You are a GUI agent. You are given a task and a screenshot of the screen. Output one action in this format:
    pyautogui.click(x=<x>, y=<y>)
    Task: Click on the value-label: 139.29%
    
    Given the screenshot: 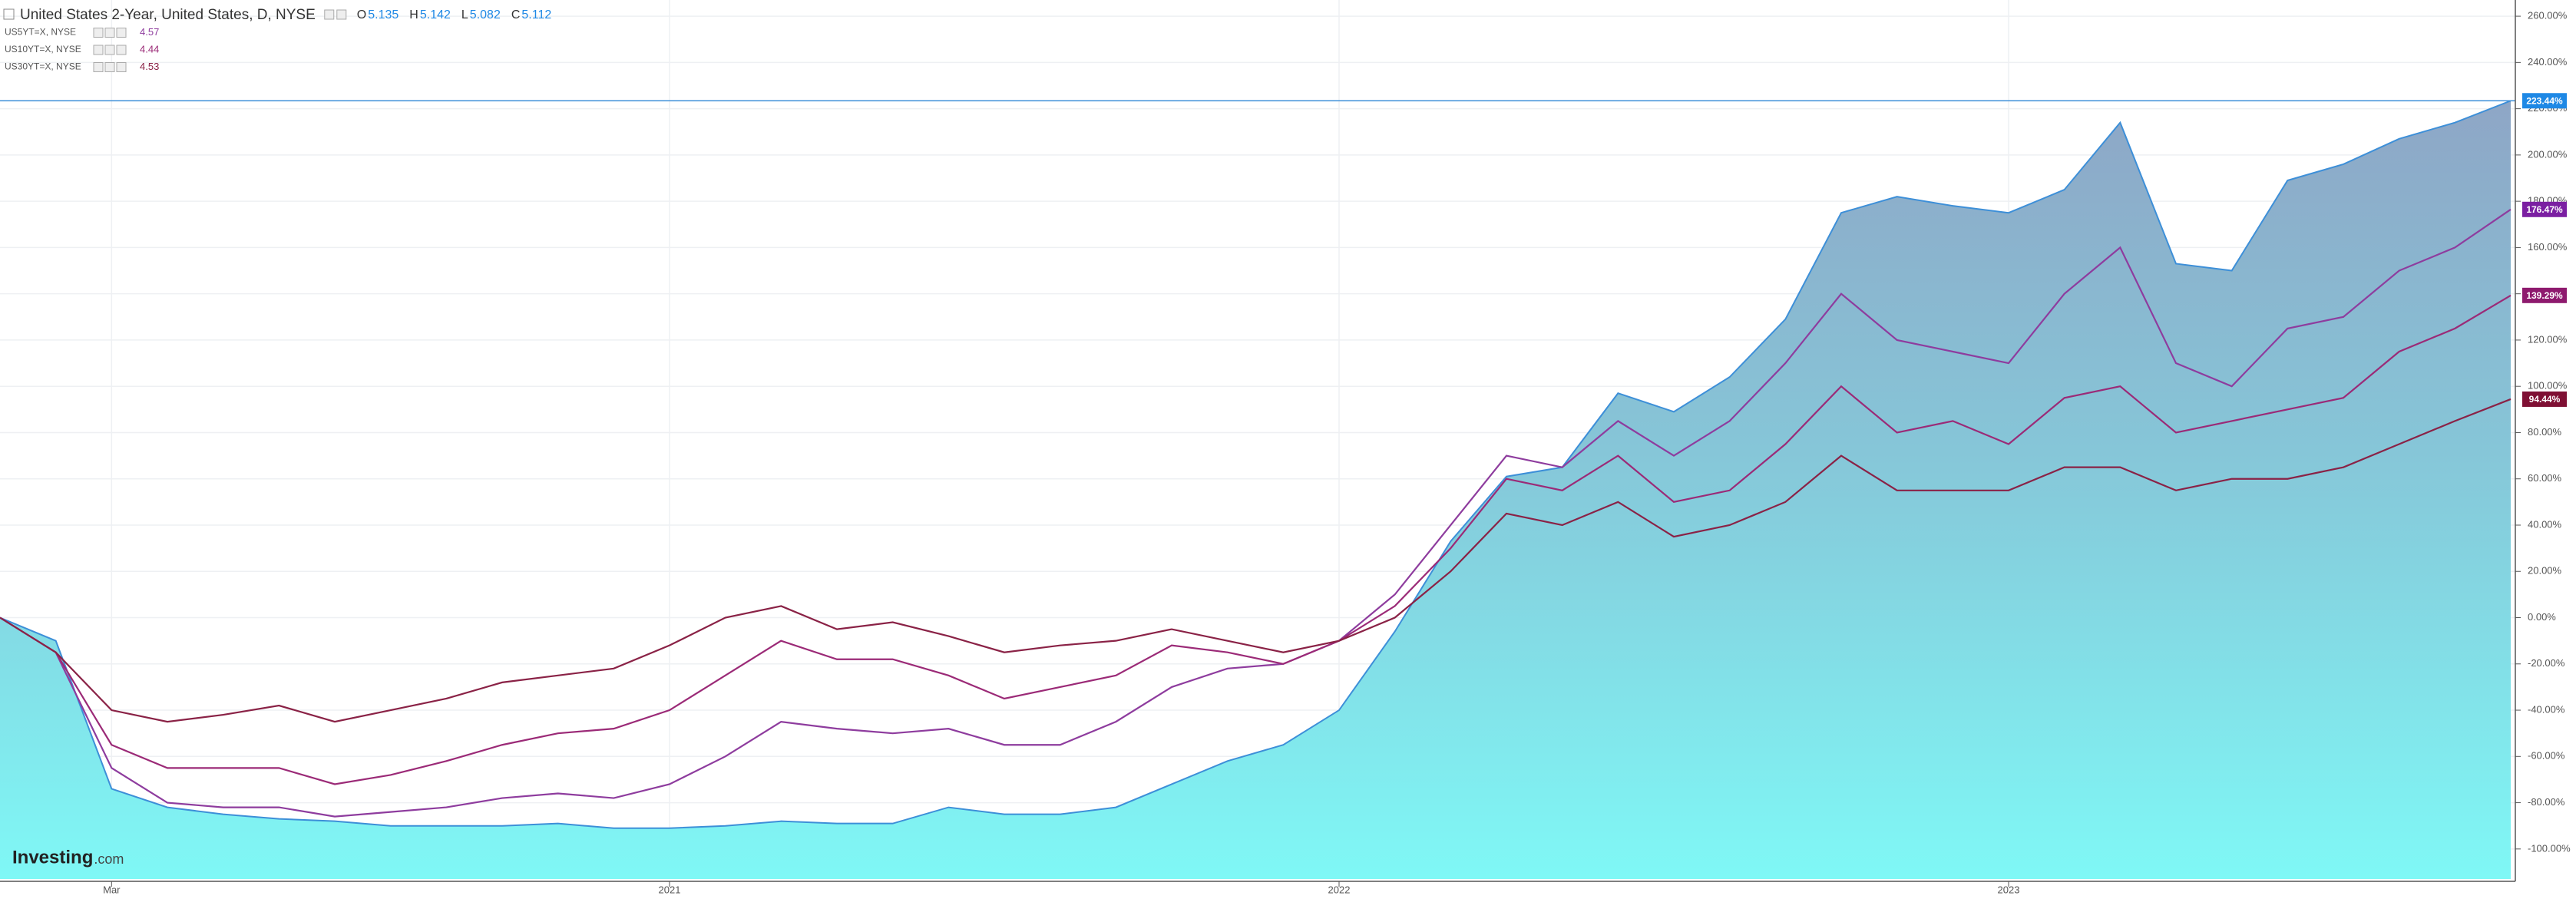 What is the action you would take?
    pyautogui.click(x=2544, y=295)
    